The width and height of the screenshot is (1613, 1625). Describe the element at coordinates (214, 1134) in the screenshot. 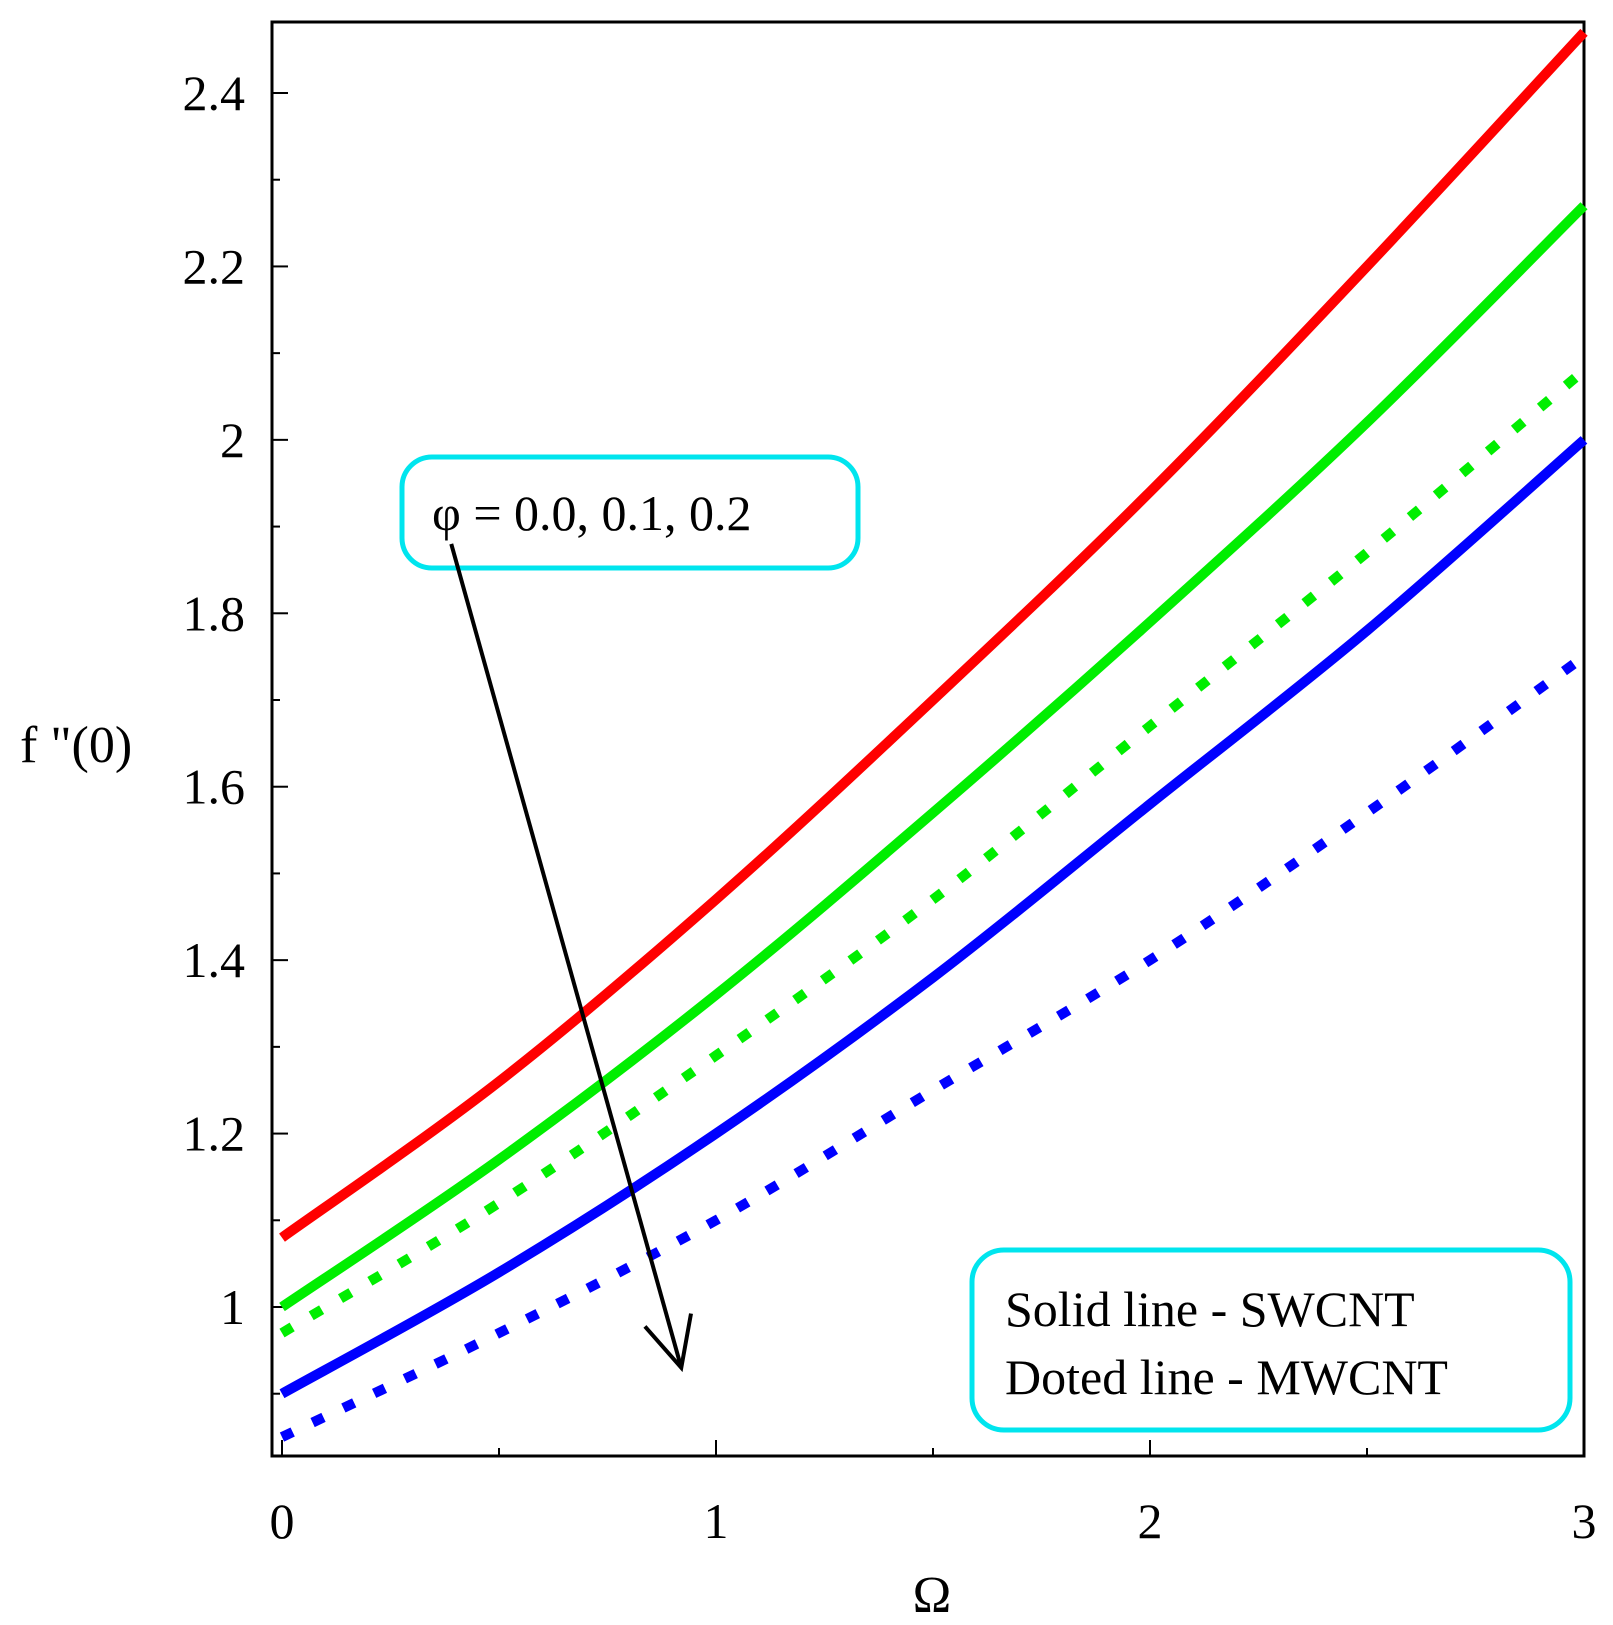

I see `y-tick-label: 1.2` at that location.